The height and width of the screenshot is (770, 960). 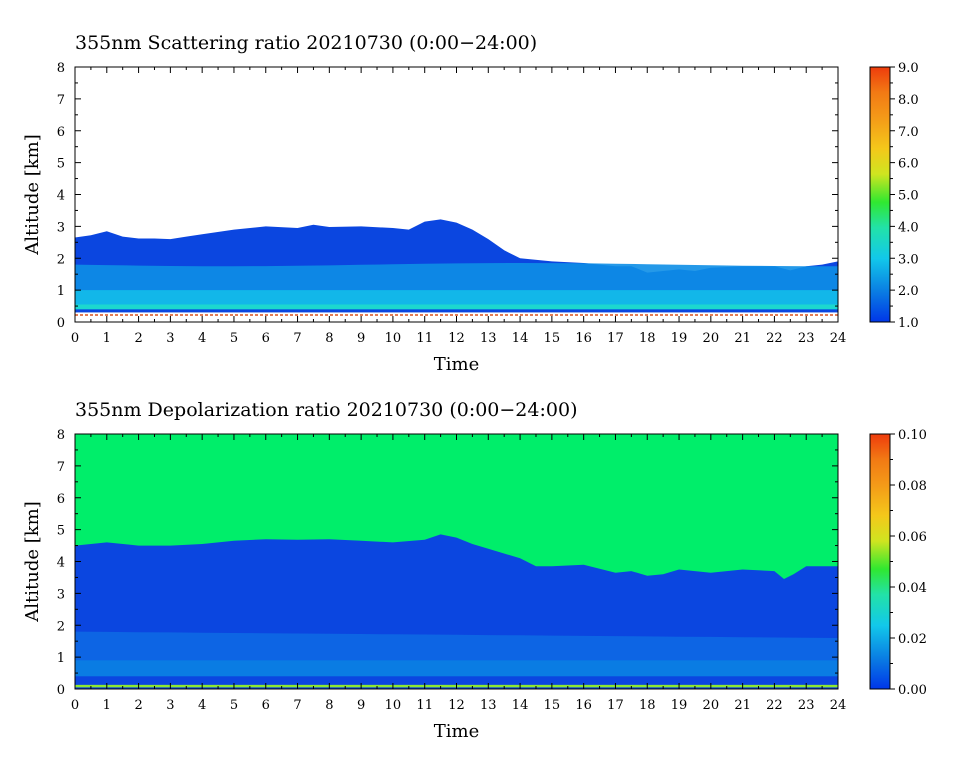 What do you see at coordinates (912, 588) in the screenshot?
I see `colorbar-tick-label: 0.04` at bounding box center [912, 588].